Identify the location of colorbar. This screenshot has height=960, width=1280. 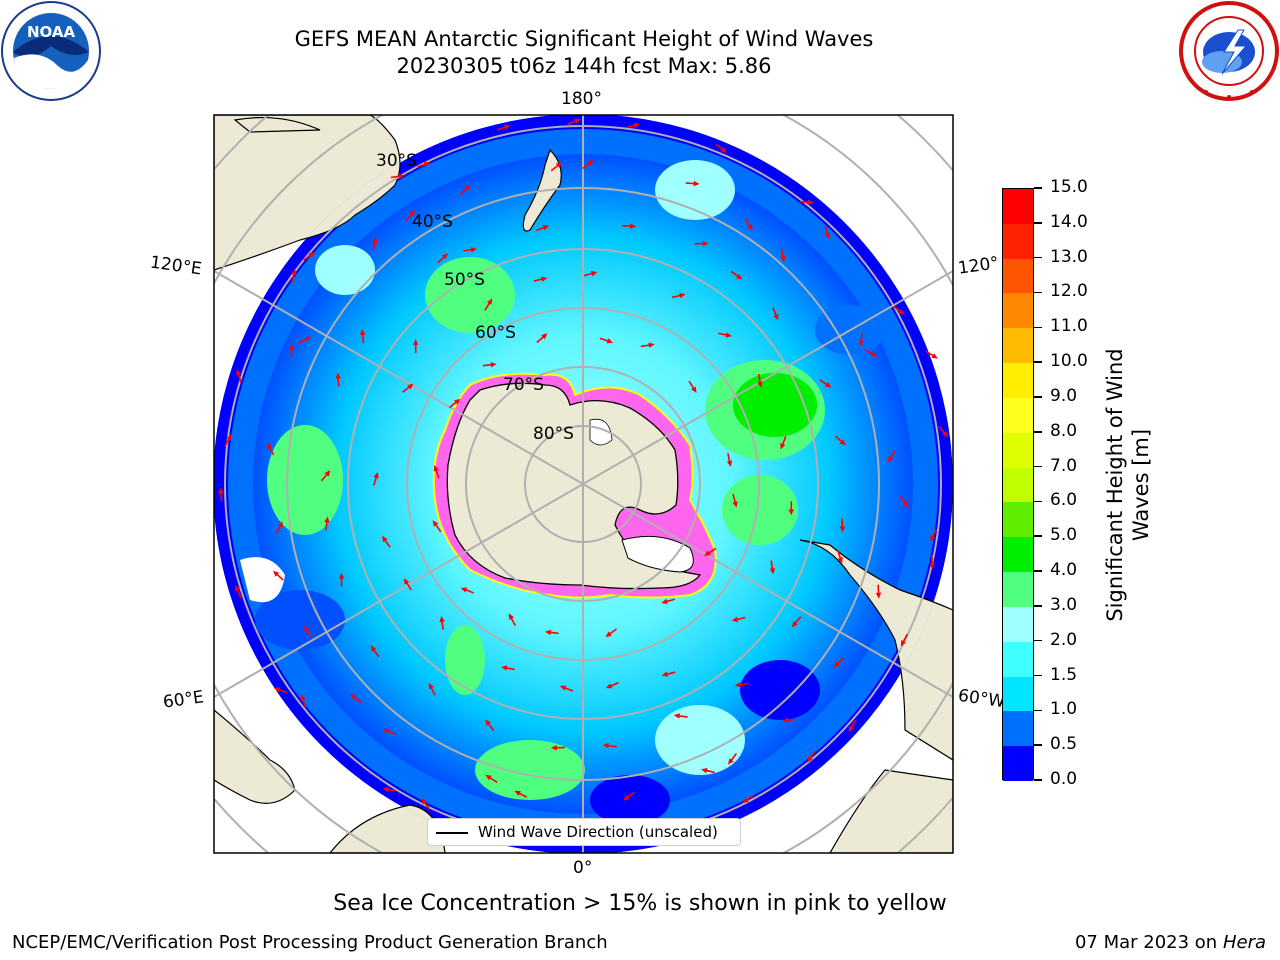
(1018, 484).